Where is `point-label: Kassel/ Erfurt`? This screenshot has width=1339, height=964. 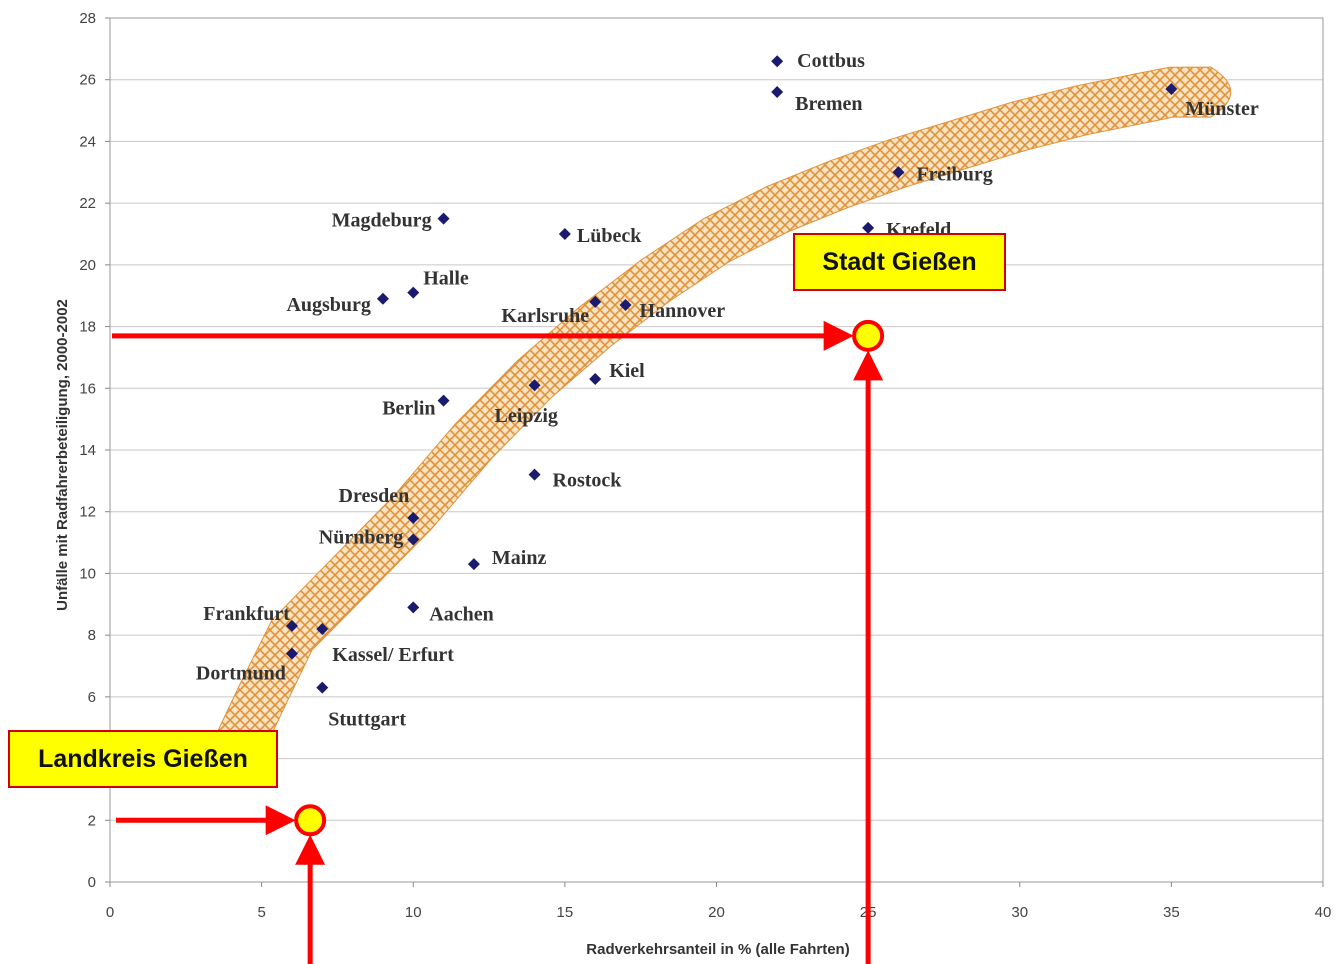
point-label: Kassel/ Erfurt is located at coordinates (393, 655).